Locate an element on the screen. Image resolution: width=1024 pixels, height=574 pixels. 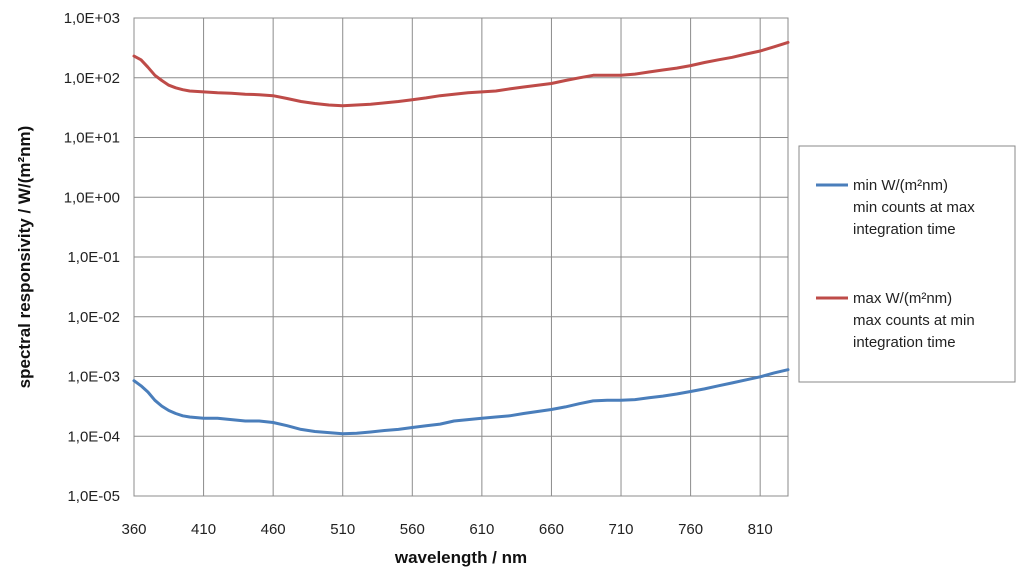
x-tick-label: 810 is located at coordinates (760, 529).